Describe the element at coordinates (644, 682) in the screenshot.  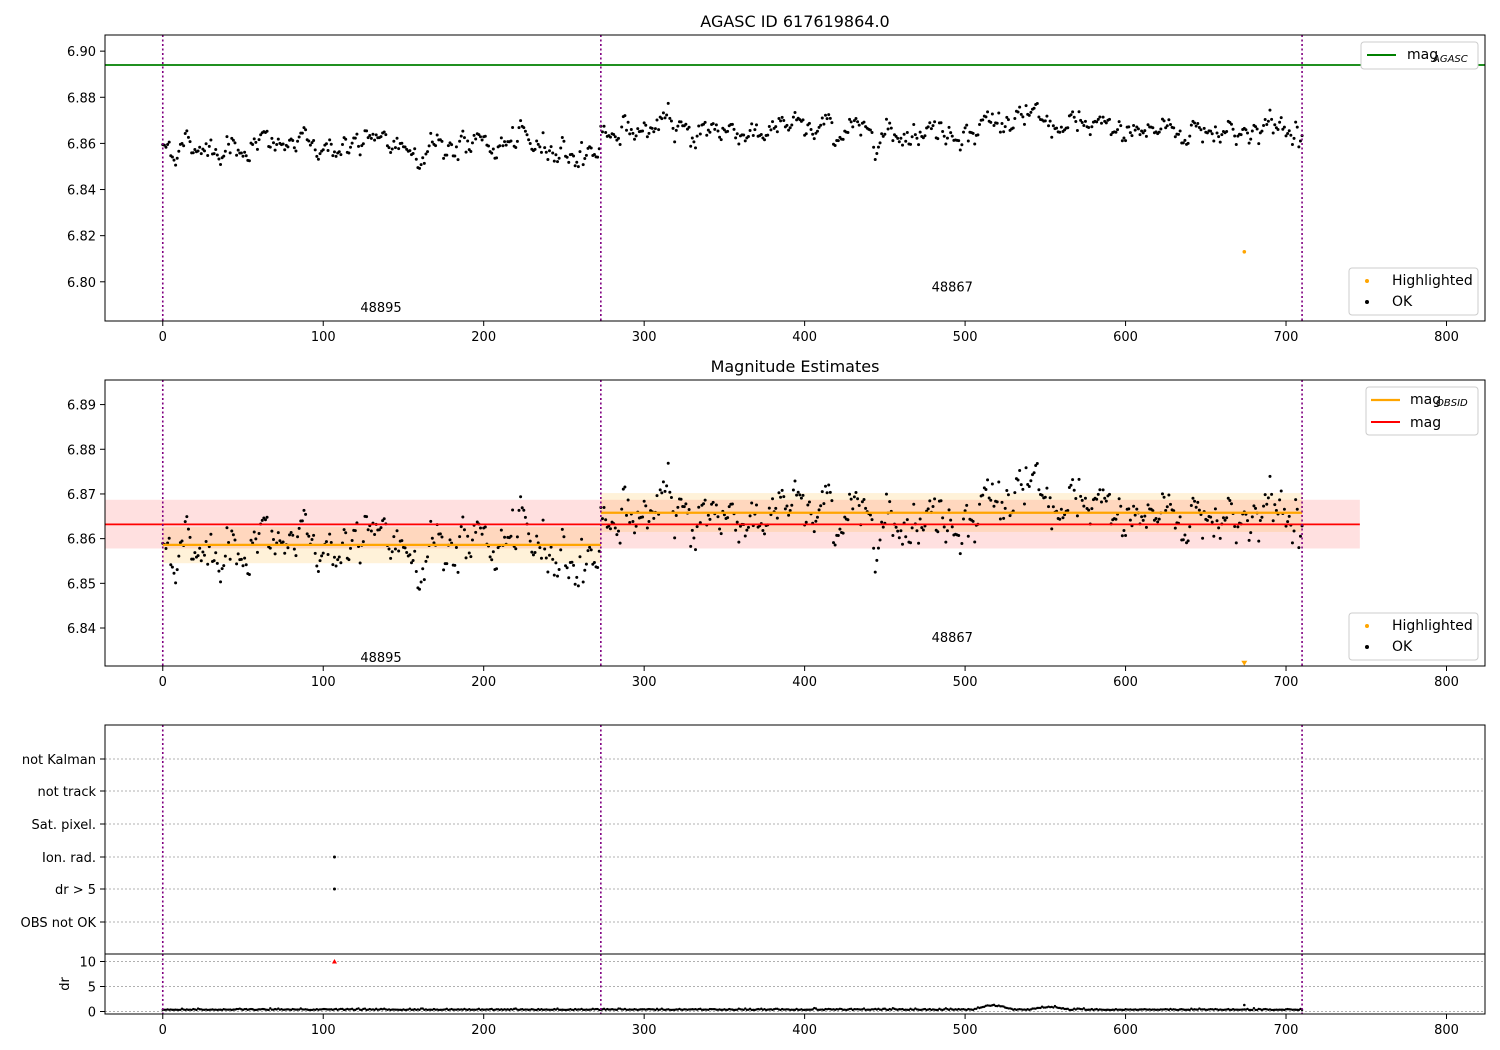
I see `middle-xtick-label: 300` at that location.